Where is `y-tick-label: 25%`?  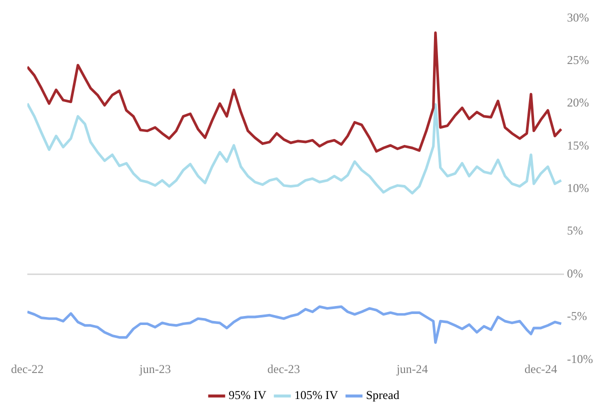
y-tick-label: 25% is located at coordinates (578, 60).